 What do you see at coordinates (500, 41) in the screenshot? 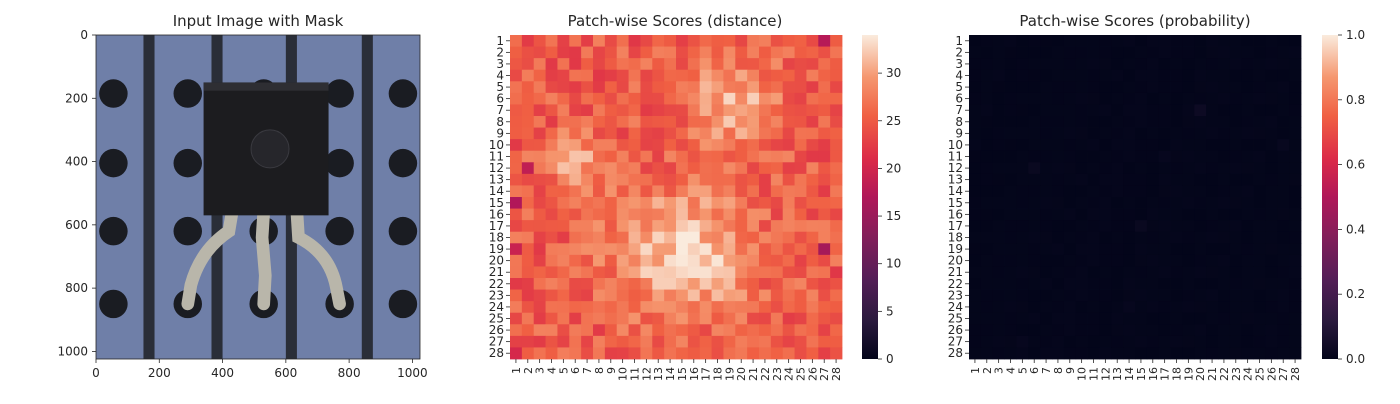
I see `y-tick-label: 1` at bounding box center [500, 41].